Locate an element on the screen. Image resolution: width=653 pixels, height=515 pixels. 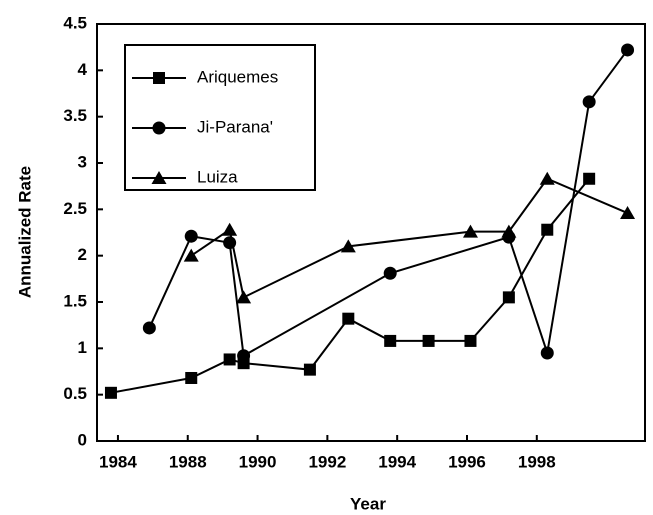
x-tick-label: 1994 is located at coordinates (397, 461).